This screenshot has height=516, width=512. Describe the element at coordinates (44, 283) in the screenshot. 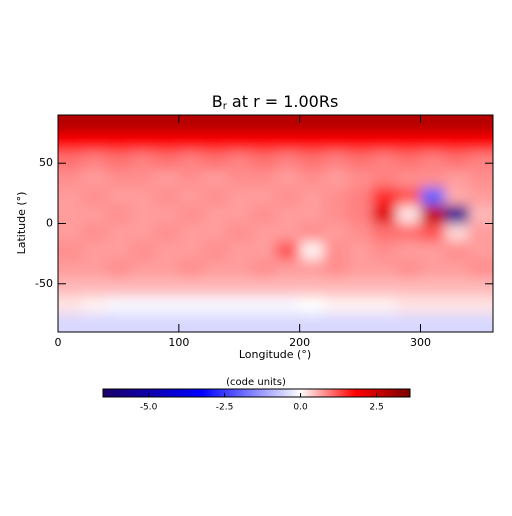

I see `y-tick-label: -50` at that location.